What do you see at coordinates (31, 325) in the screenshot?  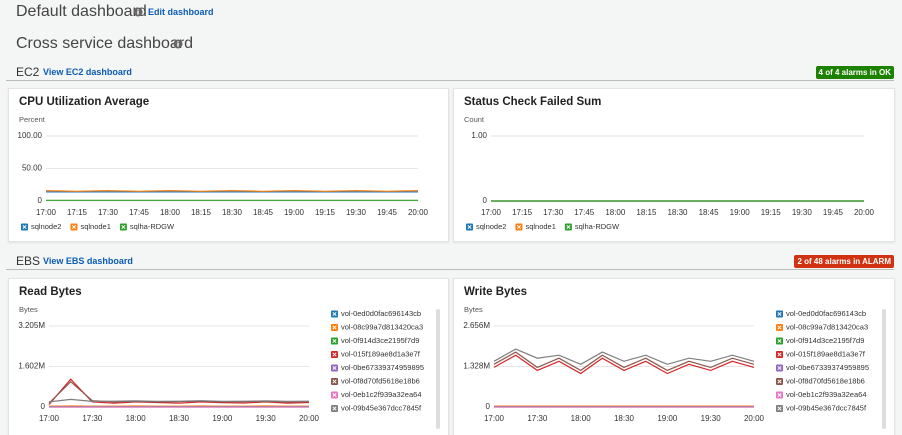 I see `y-tick-label: 3.205M` at bounding box center [31, 325].